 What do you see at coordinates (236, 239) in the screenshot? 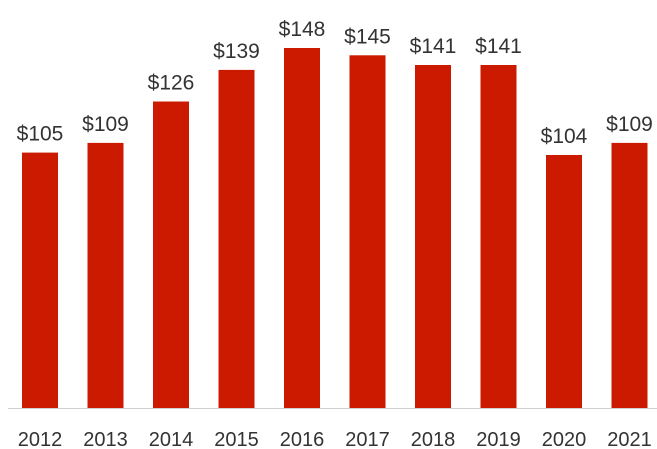
I see `bar-2015` at bounding box center [236, 239].